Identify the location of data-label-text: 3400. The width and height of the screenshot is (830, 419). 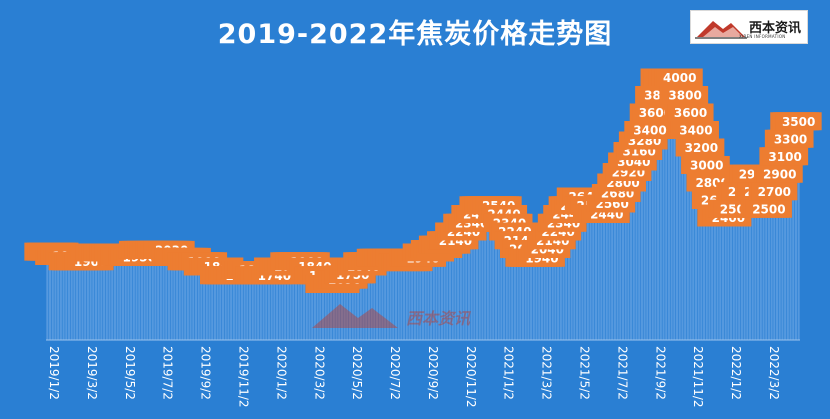
(695, 131).